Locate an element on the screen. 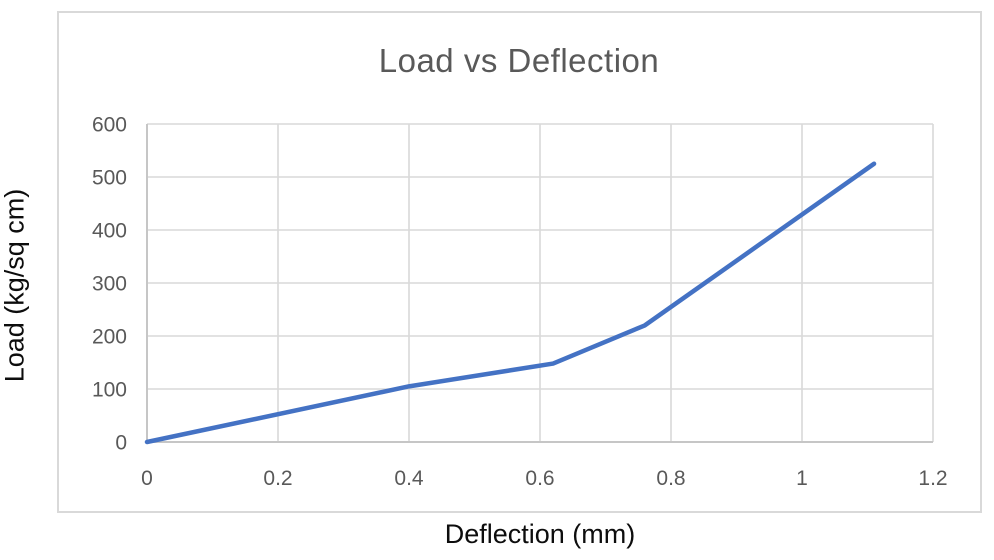  x-tick-label: 0.8 is located at coordinates (670, 478).